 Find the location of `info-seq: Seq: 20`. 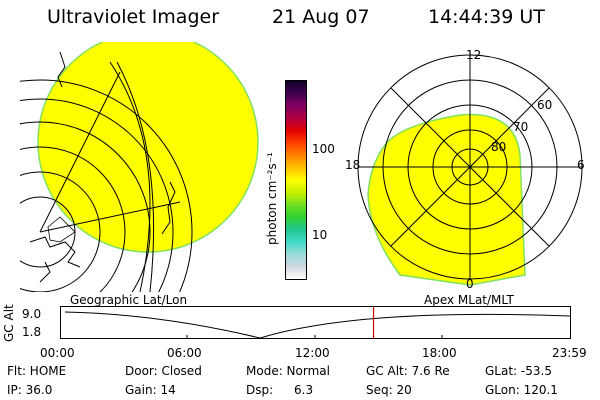

info-seq: Seq: 20 is located at coordinates (389, 390).